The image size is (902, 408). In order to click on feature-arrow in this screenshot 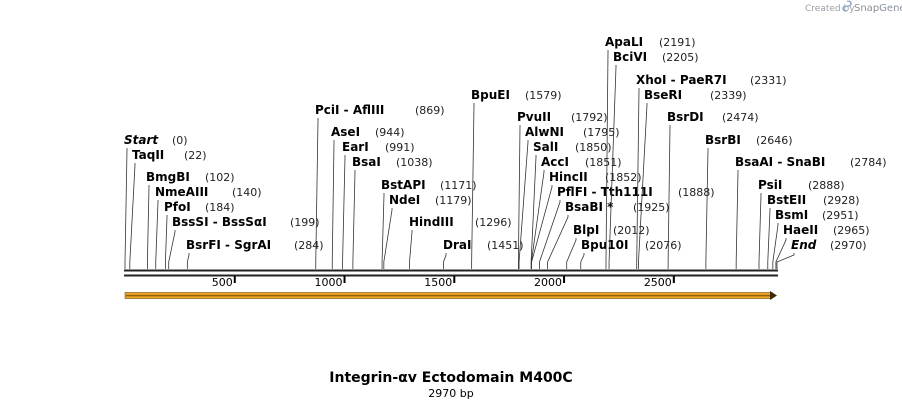, I will do `click(450, 295)`.